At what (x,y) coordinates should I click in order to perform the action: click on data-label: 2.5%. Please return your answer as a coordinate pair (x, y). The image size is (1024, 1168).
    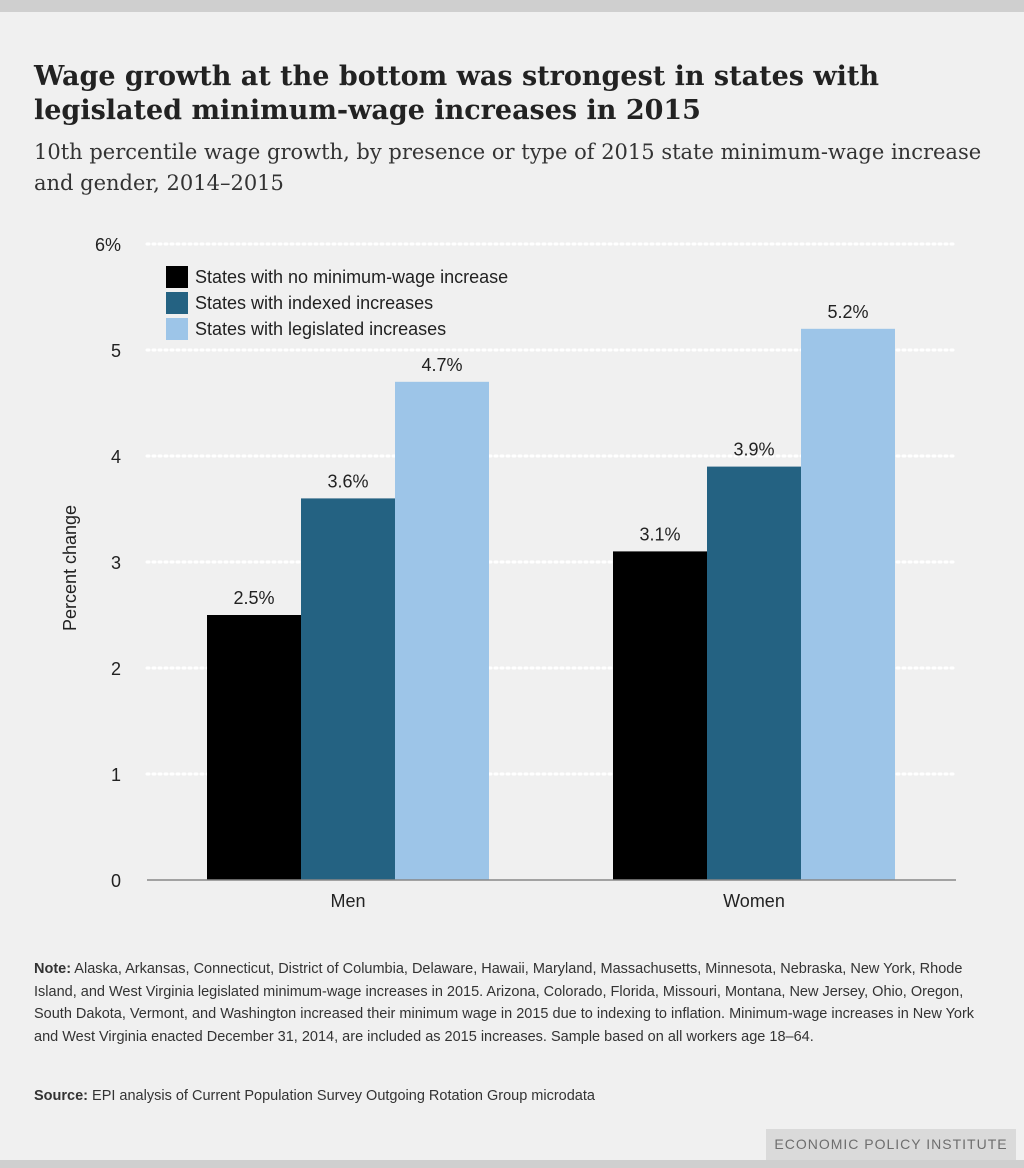
    Looking at the image, I should click on (253, 598).